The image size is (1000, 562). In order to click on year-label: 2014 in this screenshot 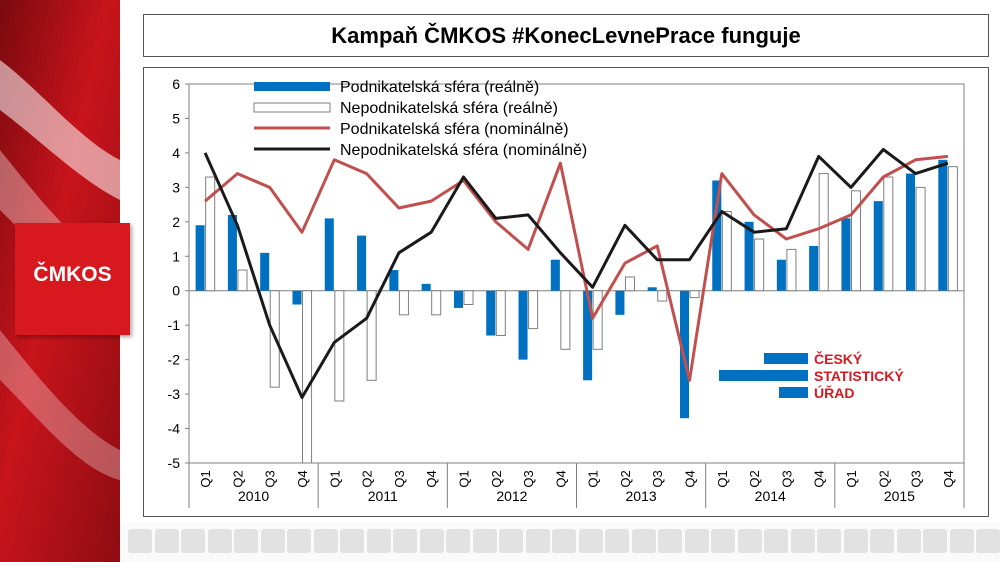, I will do `click(770, 496)`.